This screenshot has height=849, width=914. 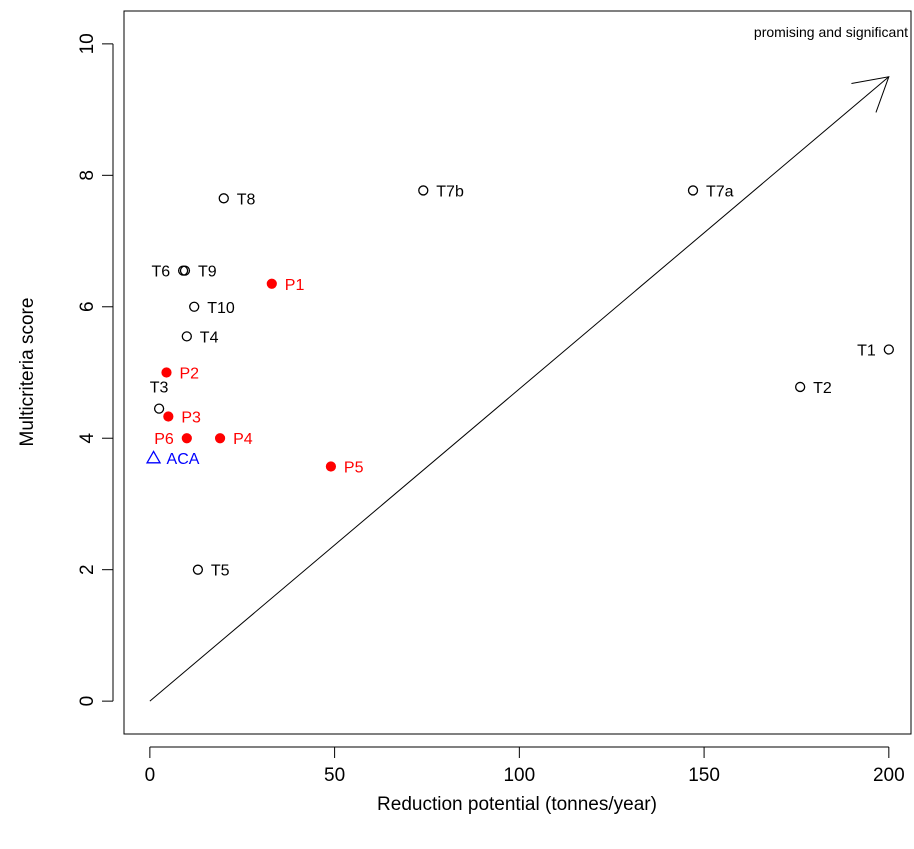 I want to click on point-label: P2, so click(x=189, y=374).